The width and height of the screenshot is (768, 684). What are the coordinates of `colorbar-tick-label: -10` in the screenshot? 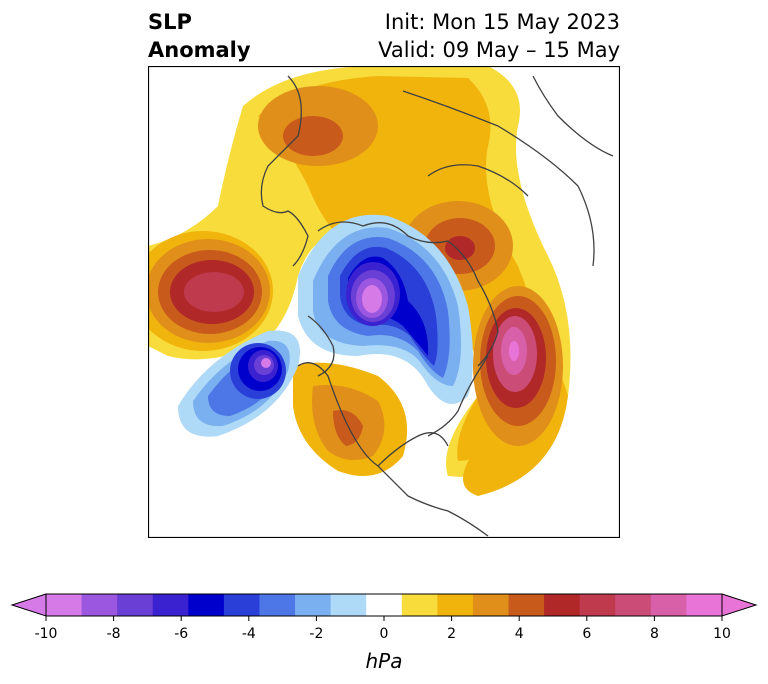 It's located at (46, 634).